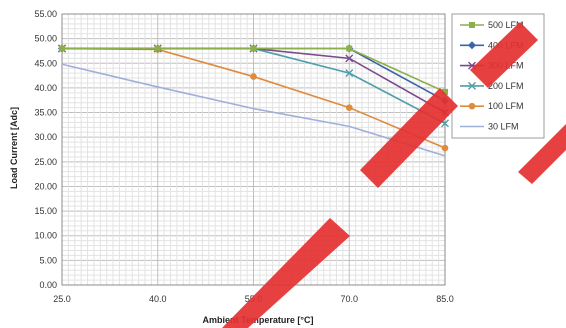  I want to click on y-tick-label: 40.00, so click(45, 88).